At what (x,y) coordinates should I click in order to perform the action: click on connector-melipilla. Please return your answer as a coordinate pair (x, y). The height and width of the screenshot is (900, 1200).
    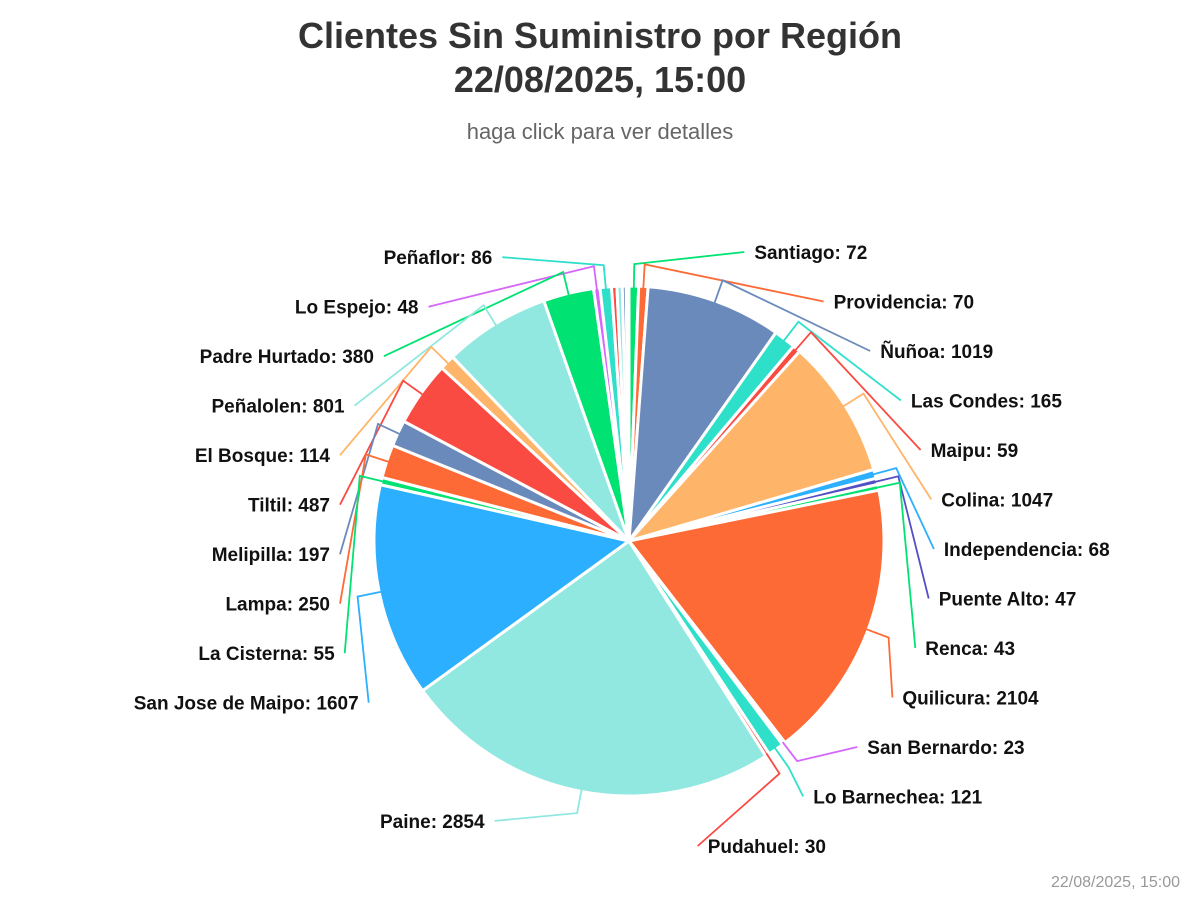
    Looking at the image, I should click on (370, 488).